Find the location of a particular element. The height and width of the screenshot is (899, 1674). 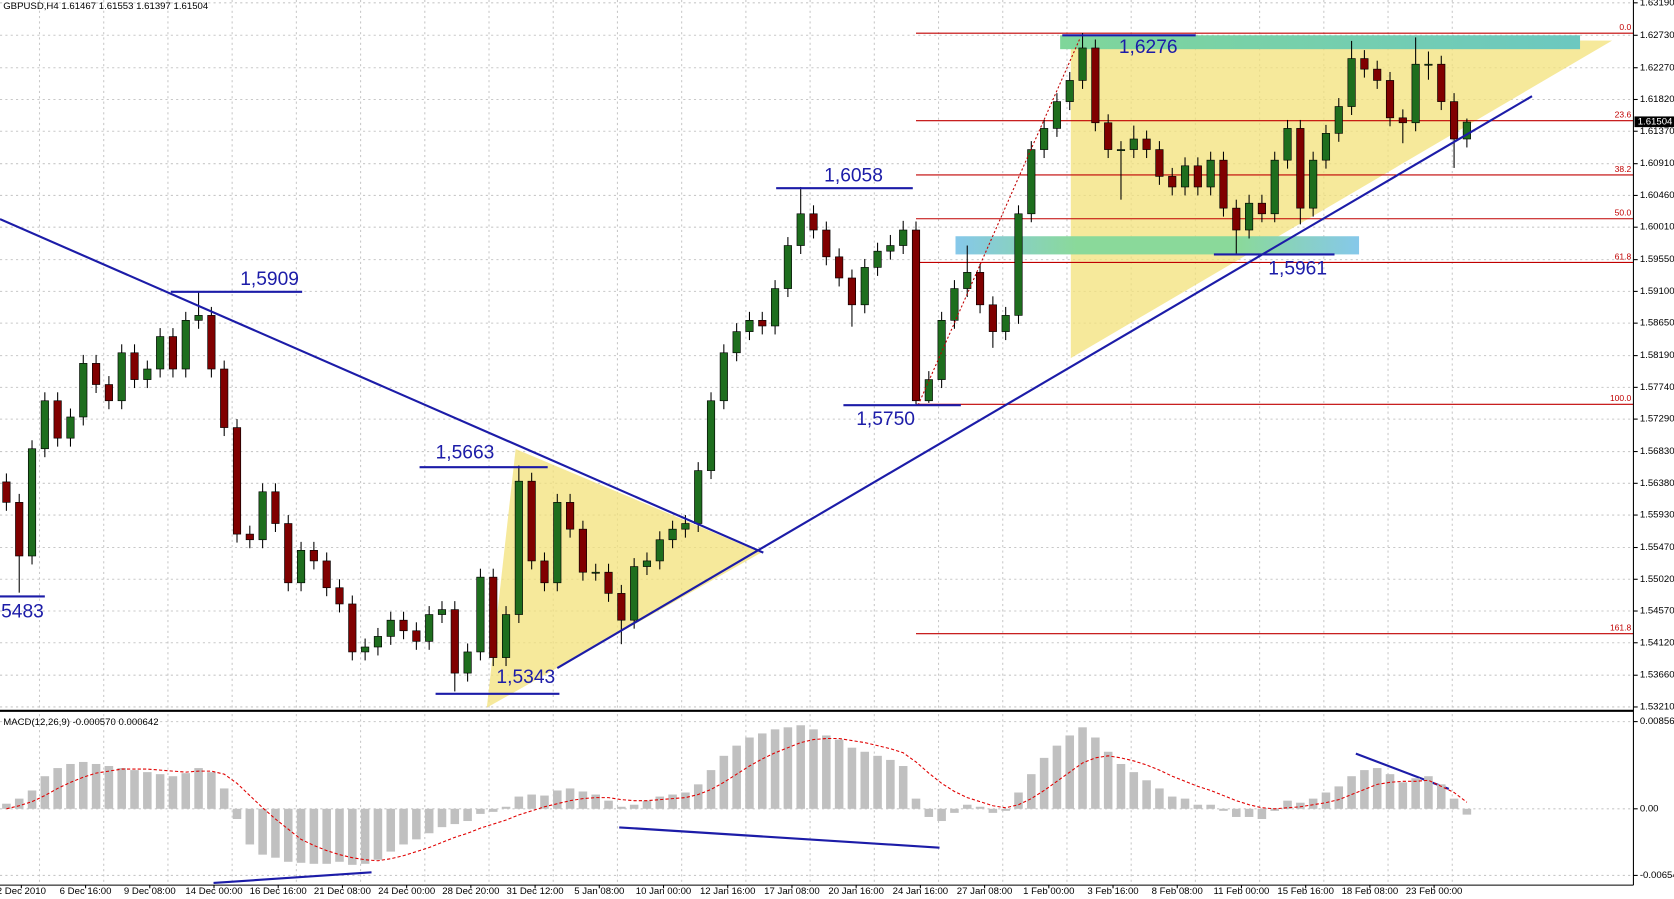

macd-panel is located at coordinates (737, 795).